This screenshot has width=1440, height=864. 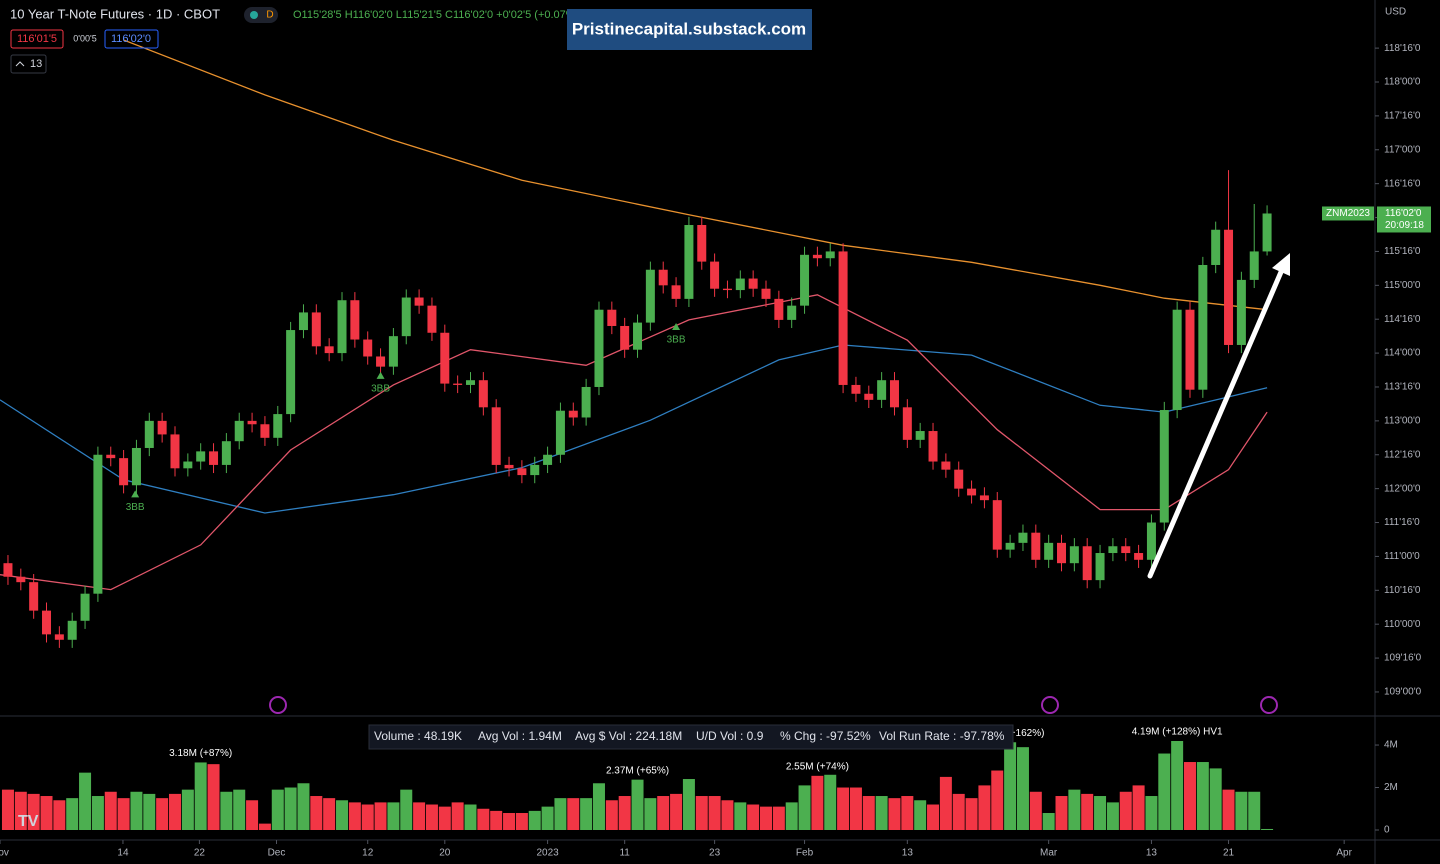 I want to click on signal-marker, so click(x=380, y=375).